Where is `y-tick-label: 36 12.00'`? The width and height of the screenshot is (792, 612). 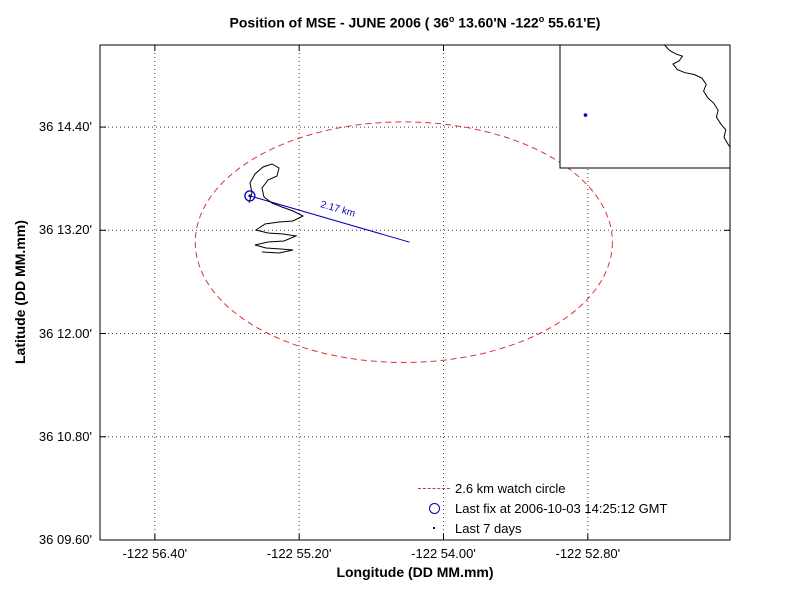
y-tick-label: 36 12.00' is located at coordinates (65, 333).